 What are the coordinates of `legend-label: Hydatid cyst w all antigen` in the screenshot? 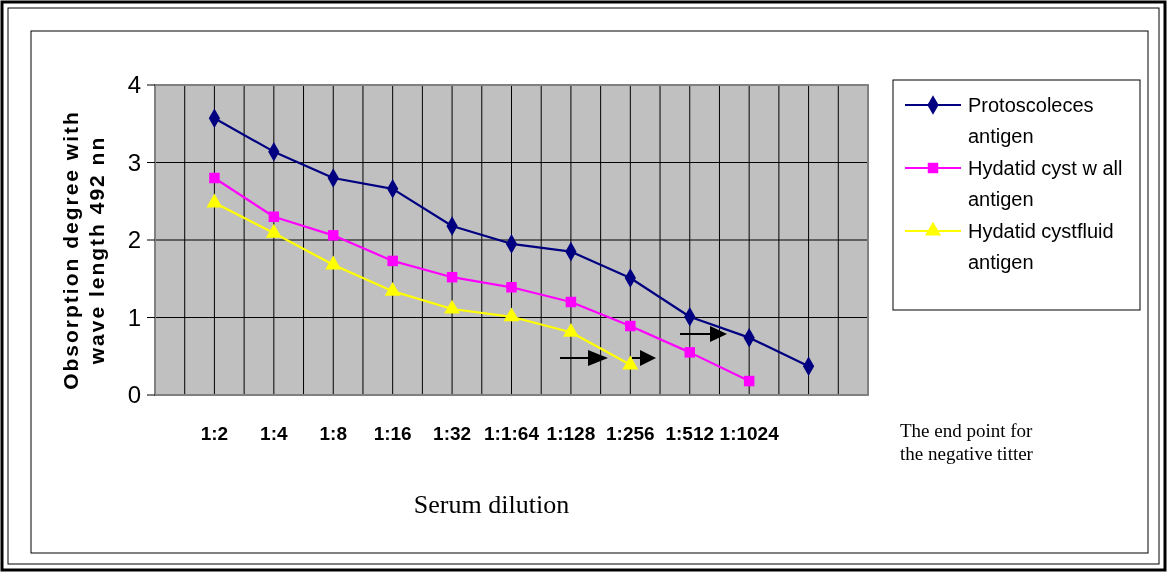 It's located at (1045, 183).